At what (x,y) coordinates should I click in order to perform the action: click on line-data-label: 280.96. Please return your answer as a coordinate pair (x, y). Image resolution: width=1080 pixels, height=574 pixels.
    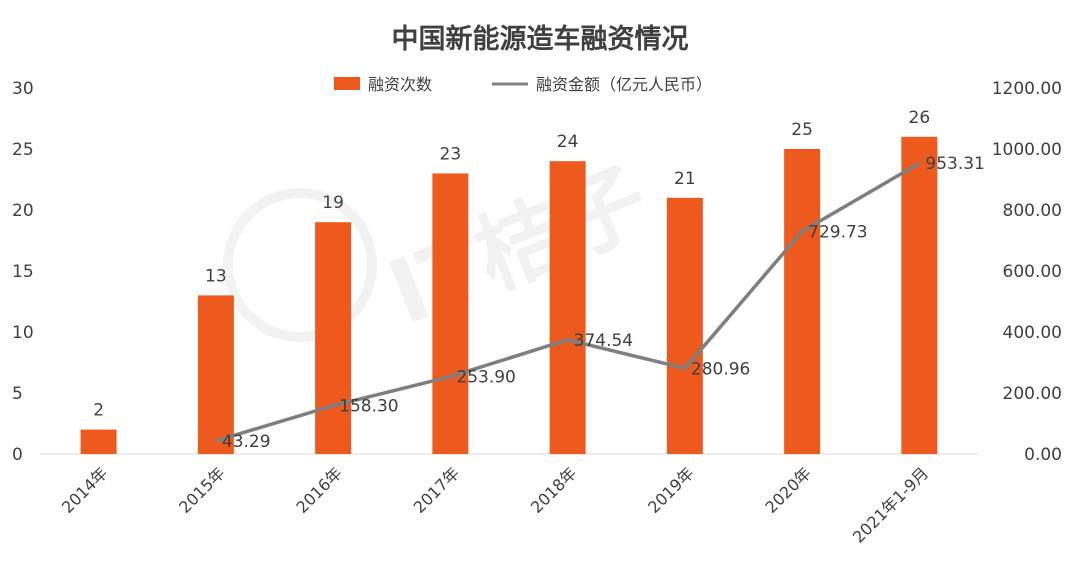
    Looking at the image, I should click on (720, 369).